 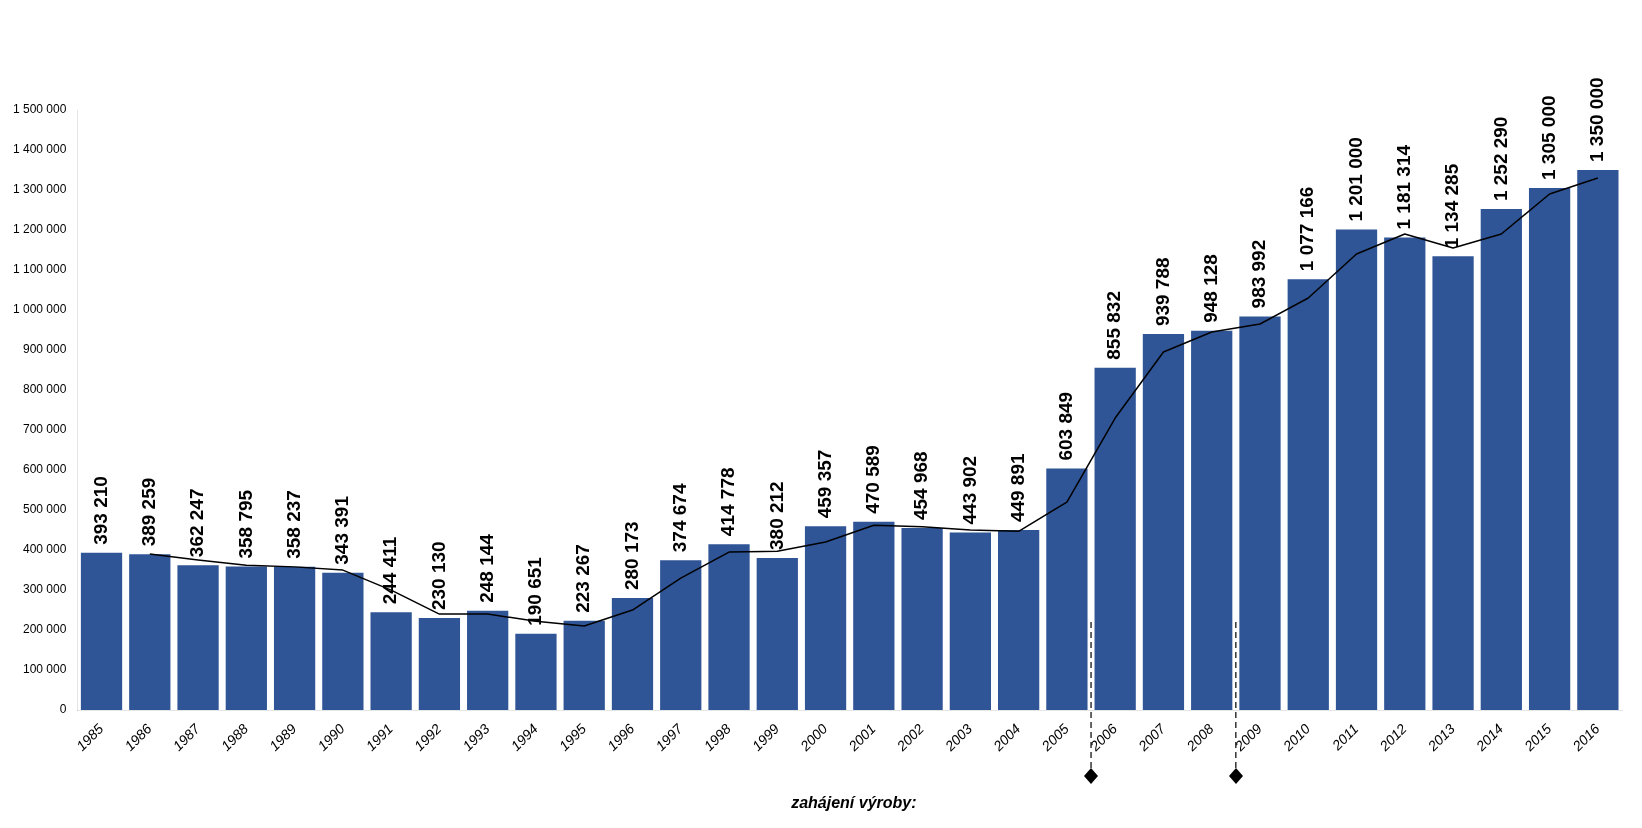 What do you see at coordinates (1404, 187) in the screenshot?
I see `data-label: 1 181 314` at bounding box center [1404, 187].